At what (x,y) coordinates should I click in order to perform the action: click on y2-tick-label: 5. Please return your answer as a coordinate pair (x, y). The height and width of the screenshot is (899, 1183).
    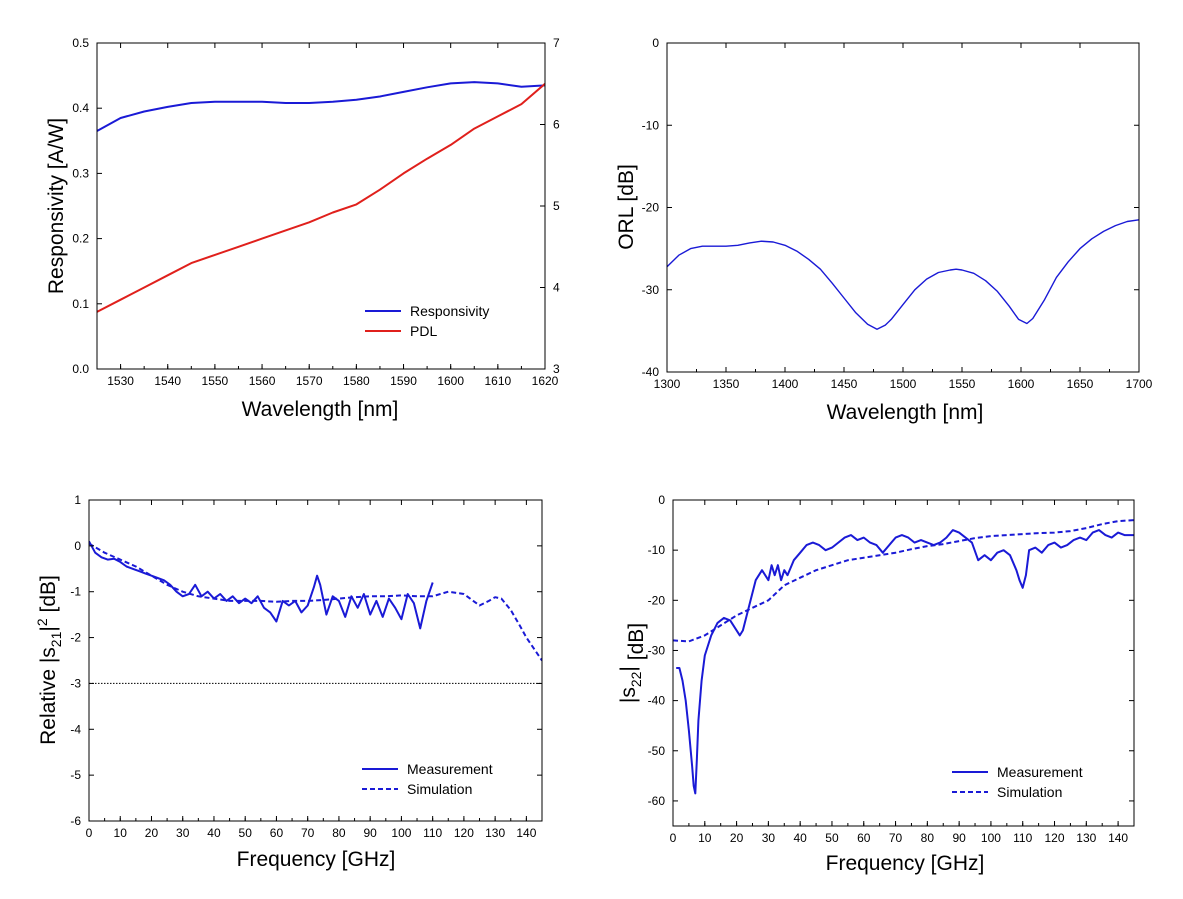
    Looking at the image, I should click on (556, 206).